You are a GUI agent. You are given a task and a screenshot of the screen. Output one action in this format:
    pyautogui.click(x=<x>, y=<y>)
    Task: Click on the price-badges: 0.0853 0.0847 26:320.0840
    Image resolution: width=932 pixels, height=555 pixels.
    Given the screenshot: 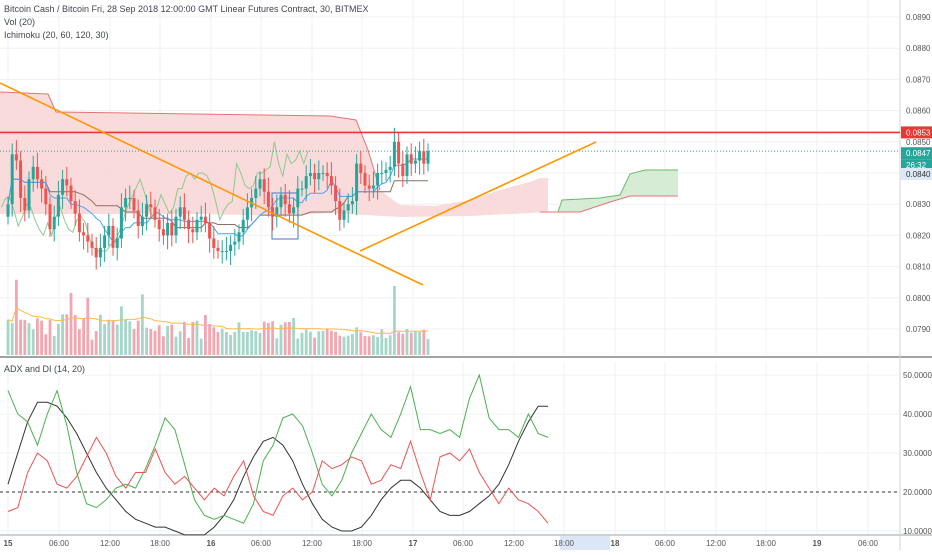 What is the action you would take?
    pyautogui.click(x=916, y=153)
    